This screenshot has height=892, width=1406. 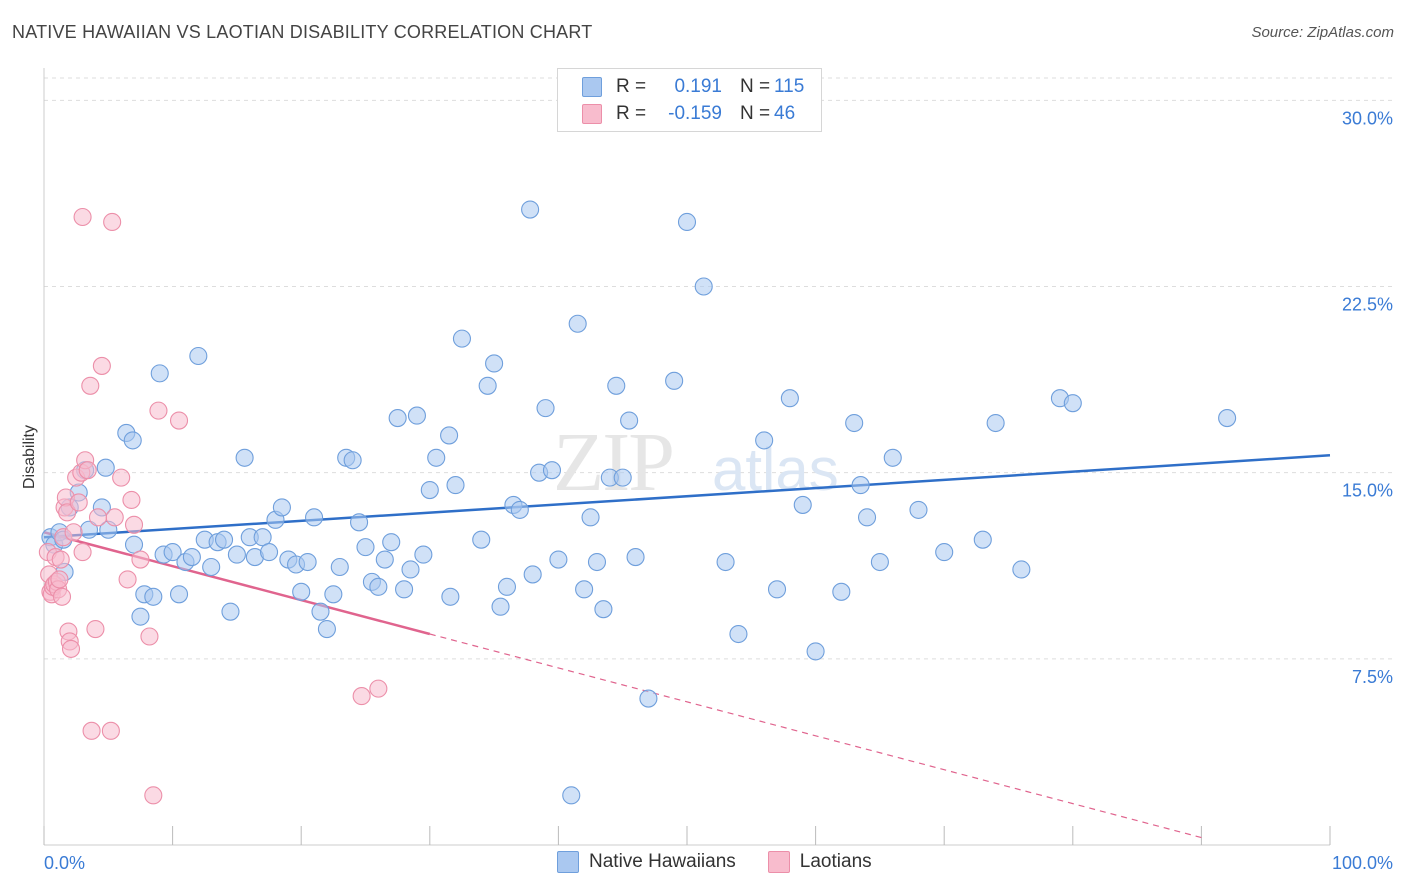 I want to click on legend-row-laotians: R = -0.159 N = 46, so click(x=688, y=114).